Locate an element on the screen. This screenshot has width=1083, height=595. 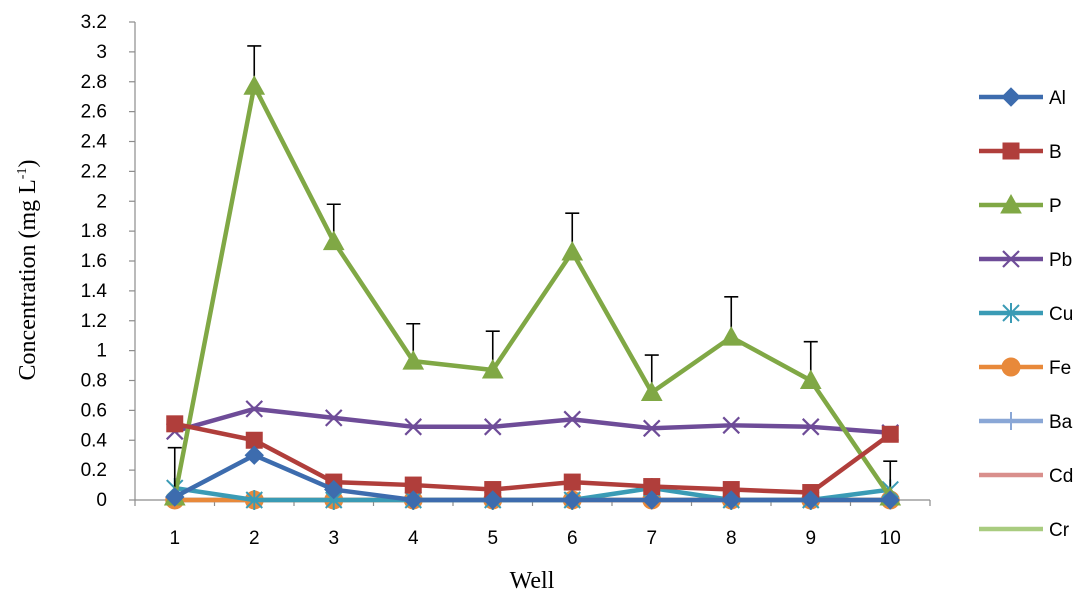
legend-item-fe: Fe is located at coordinates (1025, 368).